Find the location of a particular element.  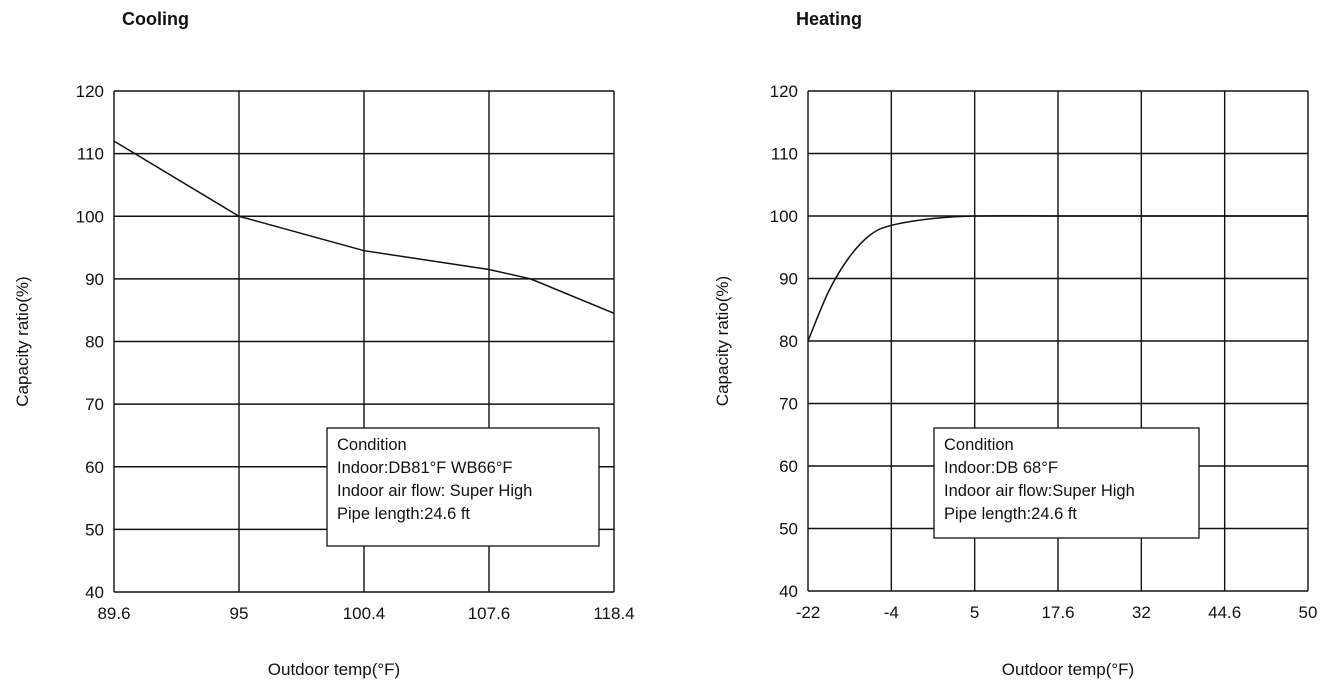

cooling-ytick-label: 100 is located at coordinates (90, 216).